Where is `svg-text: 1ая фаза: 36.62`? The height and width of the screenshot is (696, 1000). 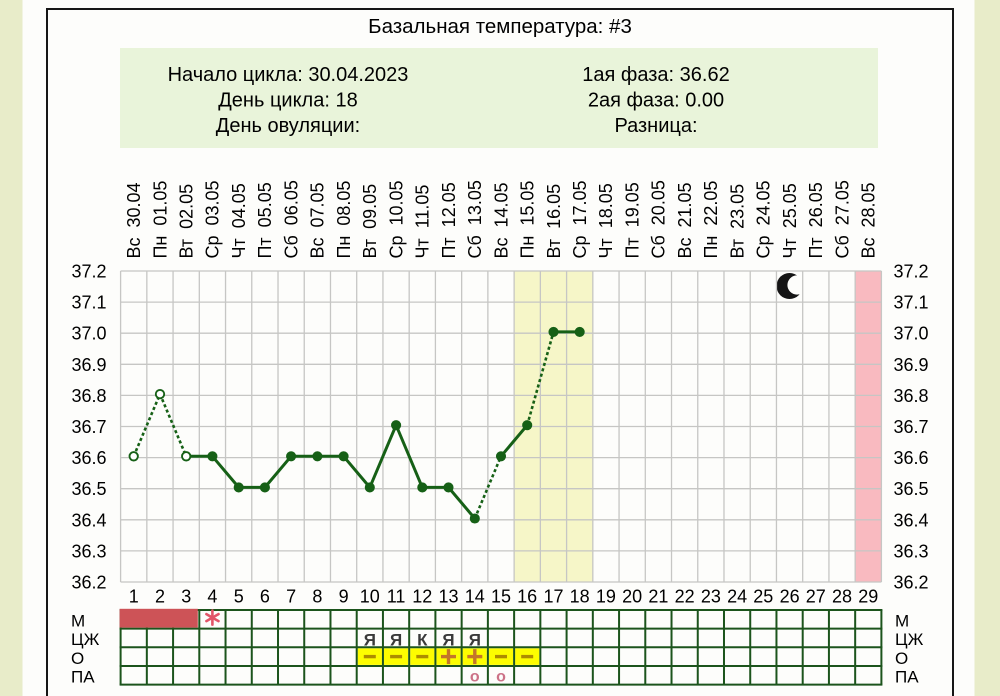
svg-text: 1ая фаза: 36.62 is located at coordinates (655, 75).